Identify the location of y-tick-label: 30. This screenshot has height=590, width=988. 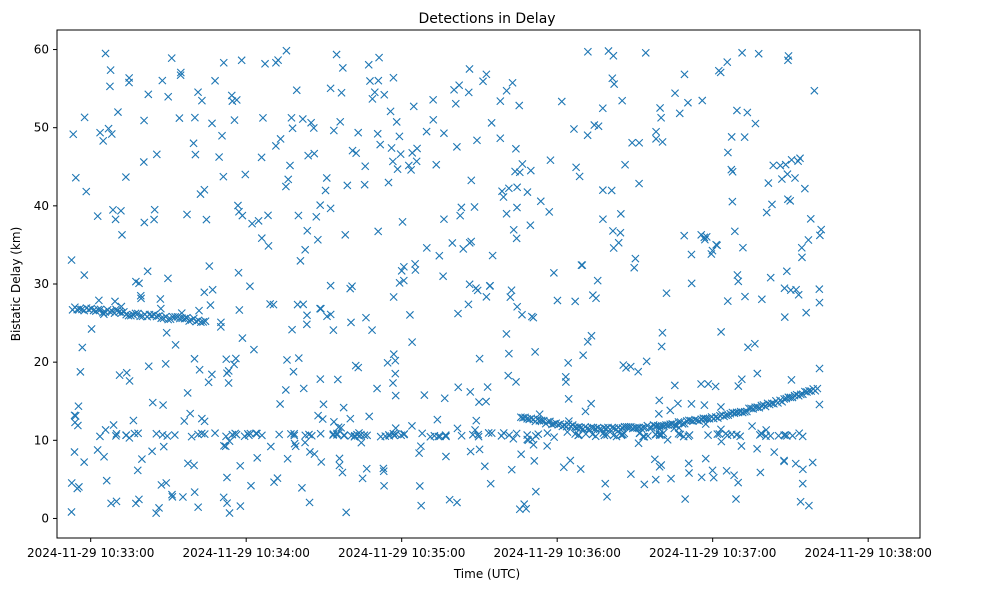
(41, 284).